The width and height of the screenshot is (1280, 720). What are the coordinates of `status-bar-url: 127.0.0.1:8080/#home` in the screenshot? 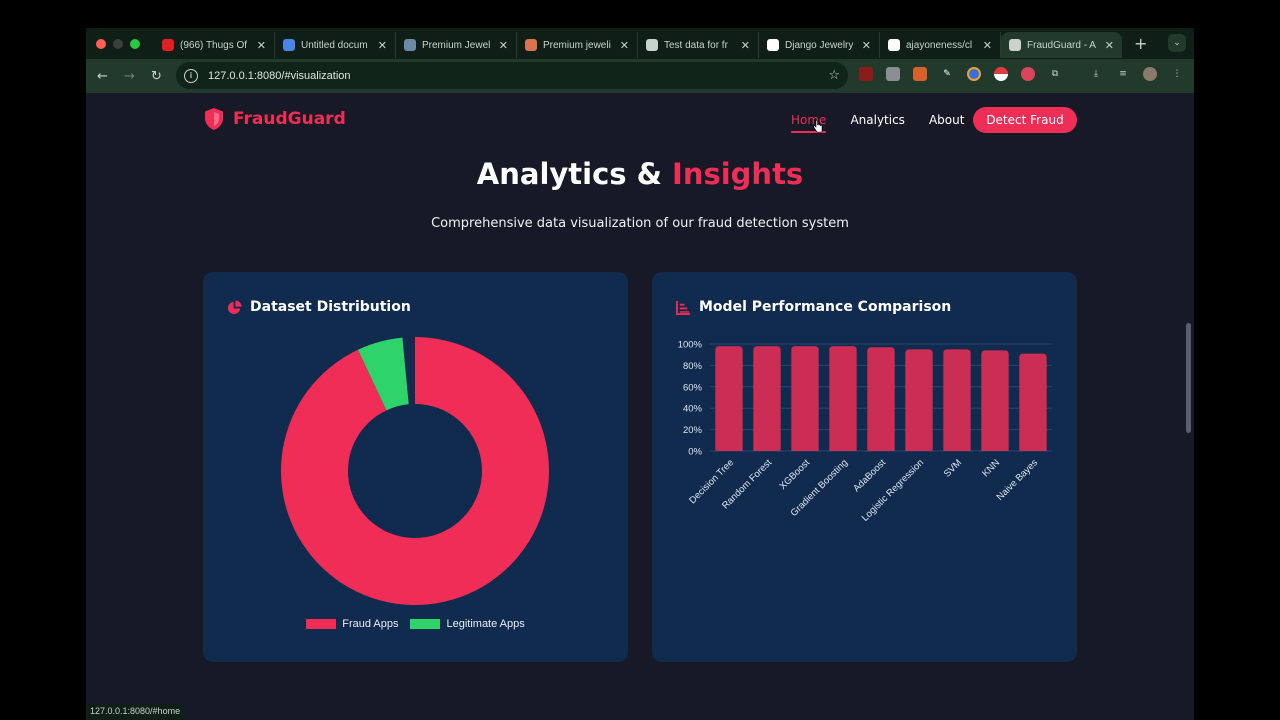 It's located at (135, 712).